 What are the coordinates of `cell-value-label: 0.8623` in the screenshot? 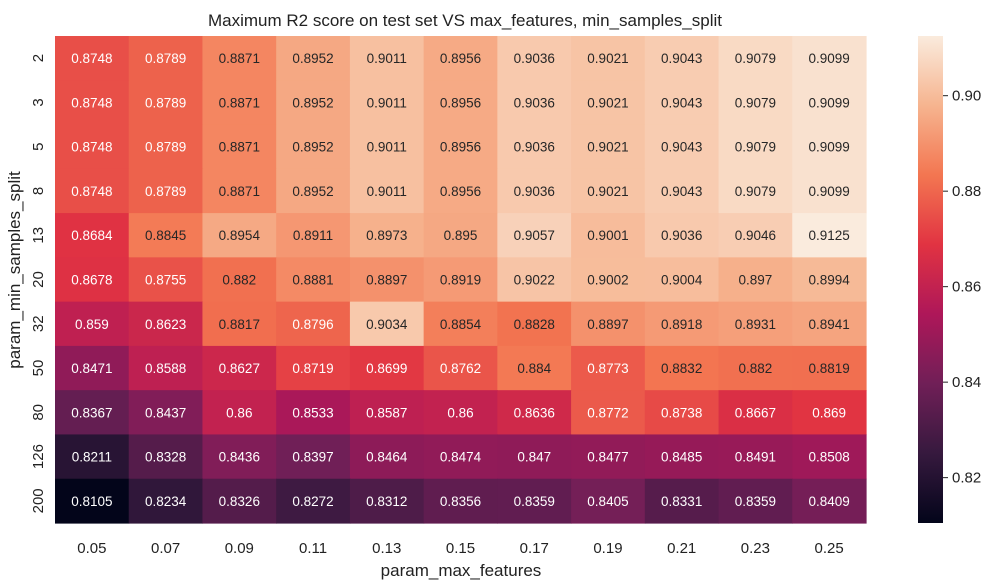 It's located at (165, 324).